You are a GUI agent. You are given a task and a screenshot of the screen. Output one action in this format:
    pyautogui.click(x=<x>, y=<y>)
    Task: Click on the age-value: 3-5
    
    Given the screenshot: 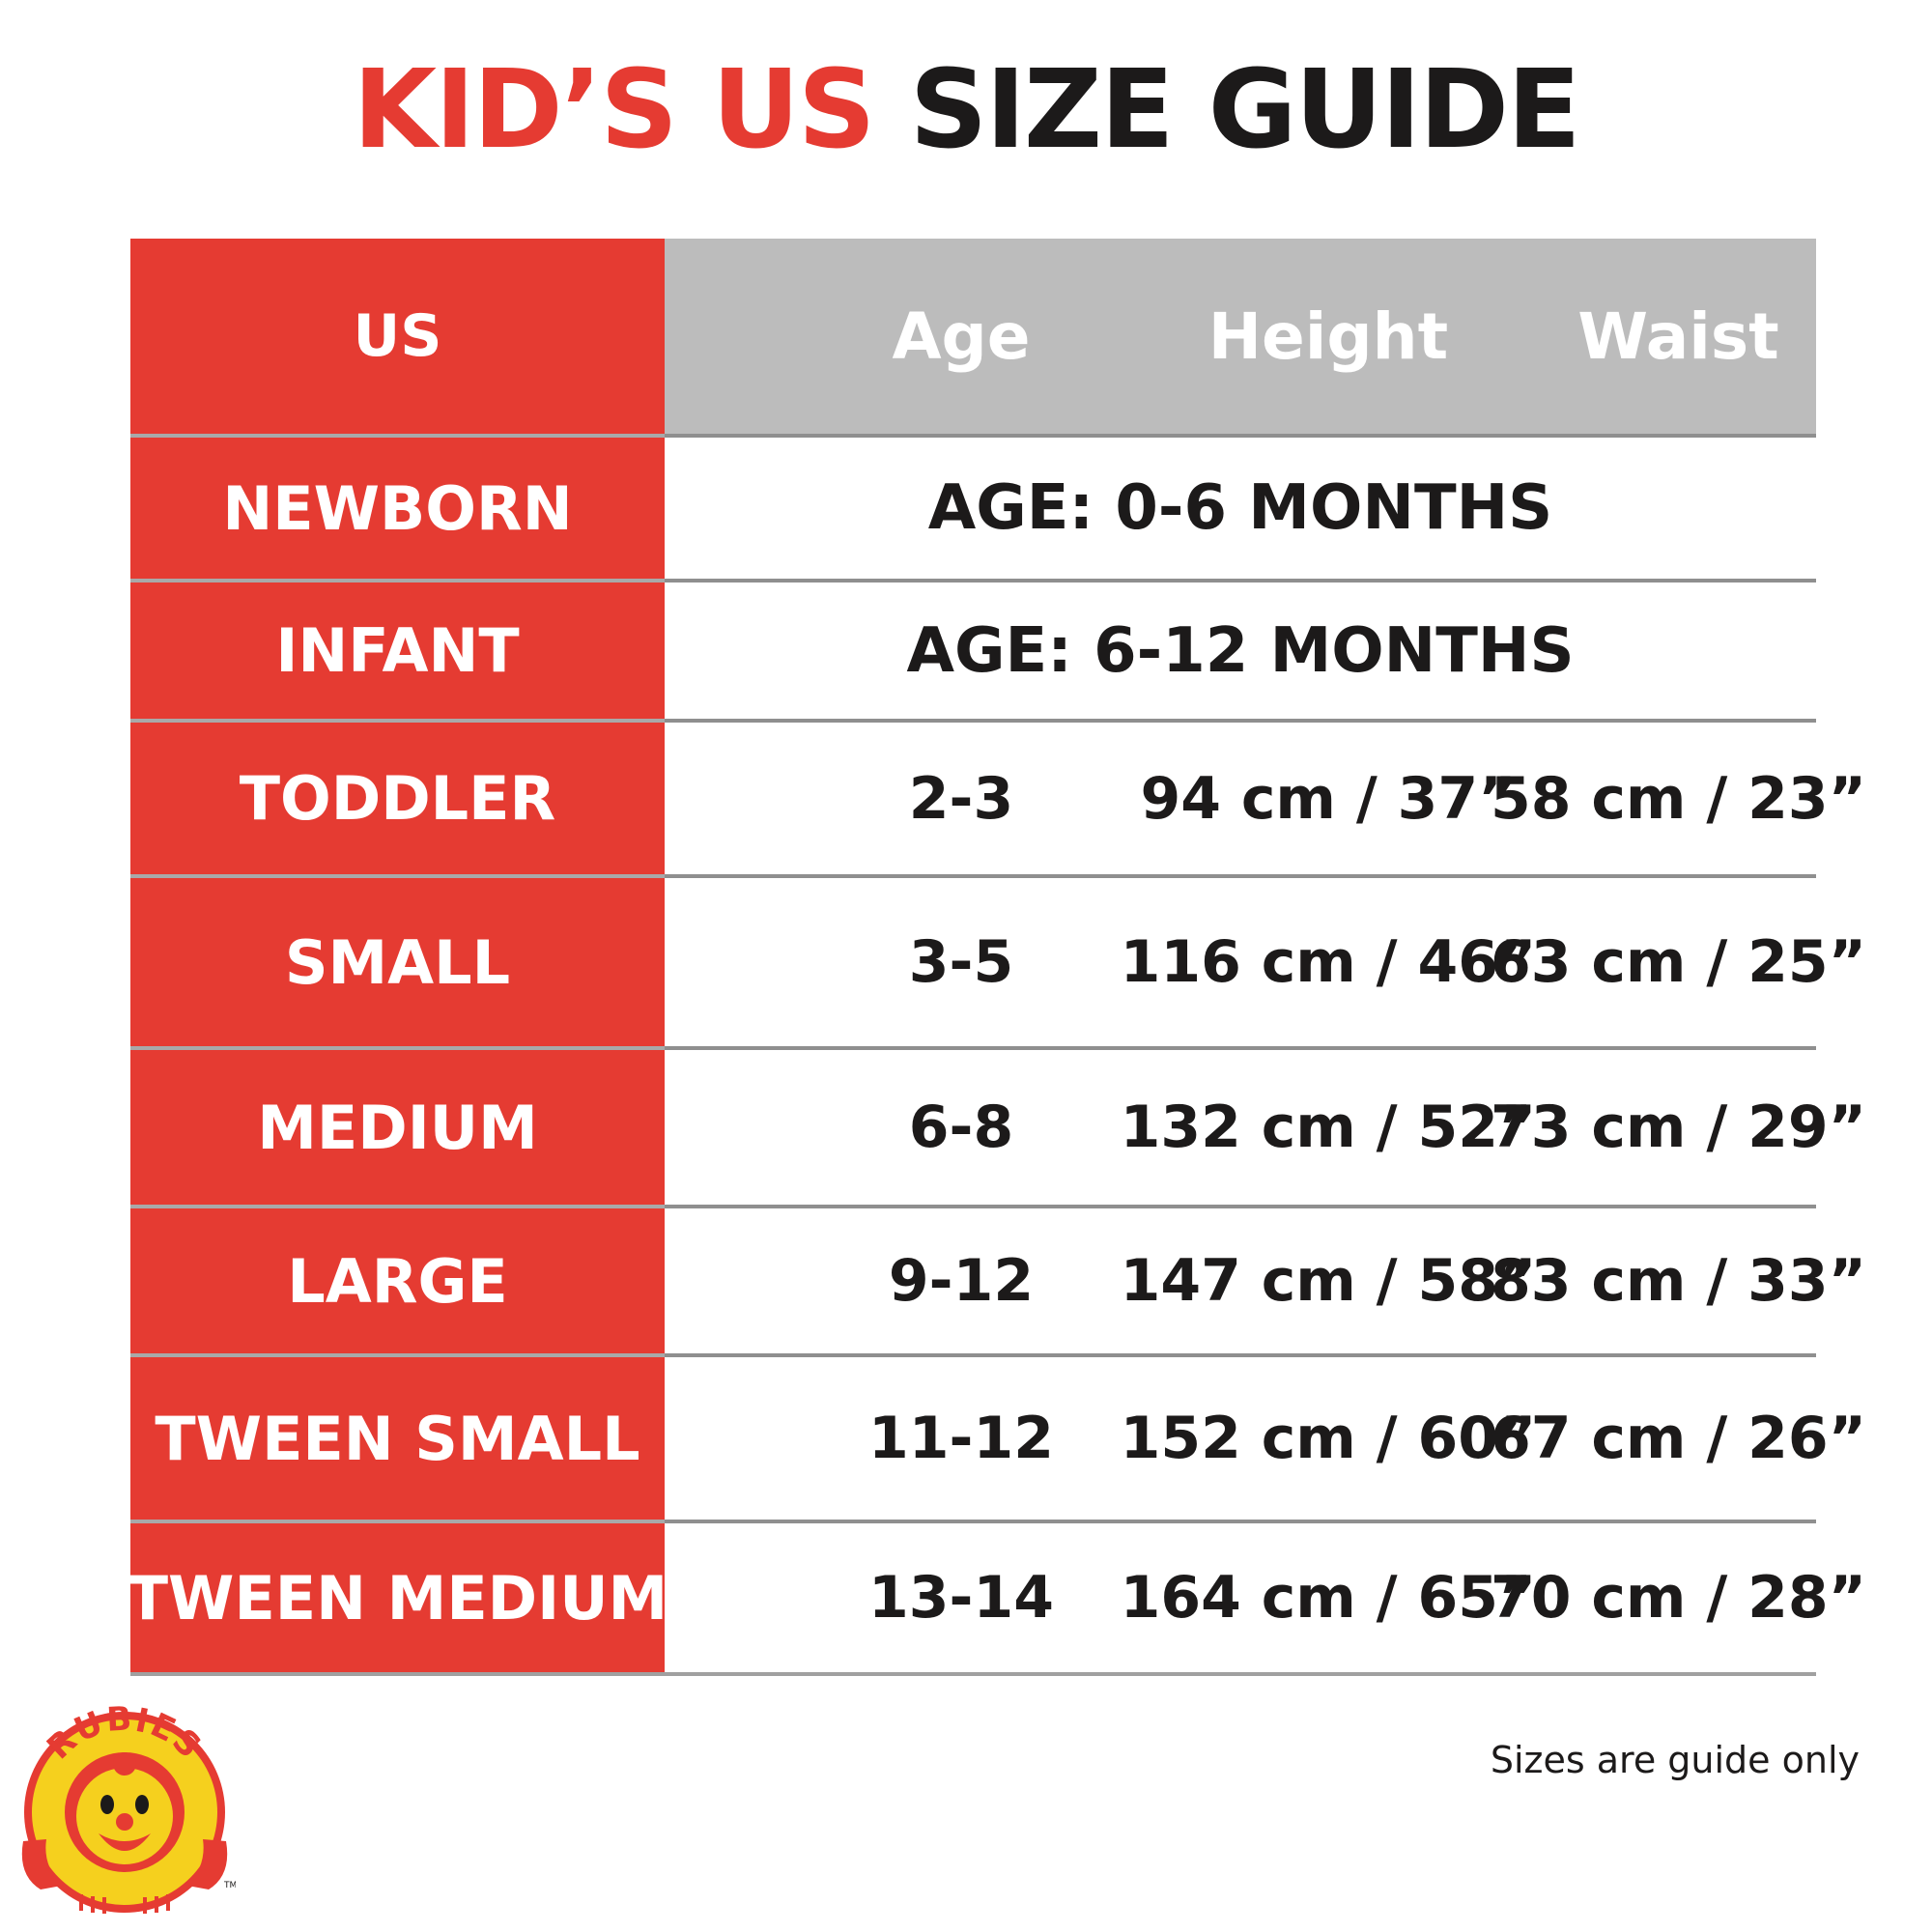 What is the action you would take?
    pyautogui.click(x=961, y=962)
    